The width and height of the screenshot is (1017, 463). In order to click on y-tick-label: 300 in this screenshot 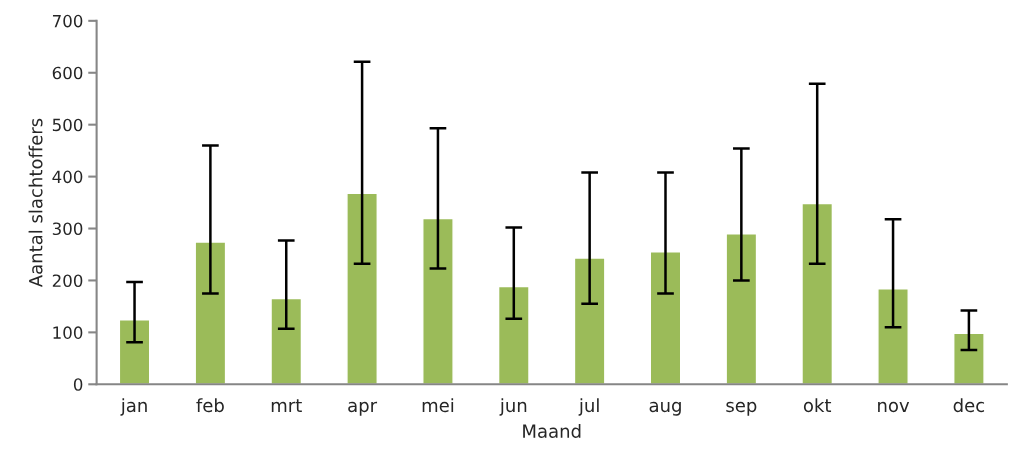, I will do `click(67, 229)`.